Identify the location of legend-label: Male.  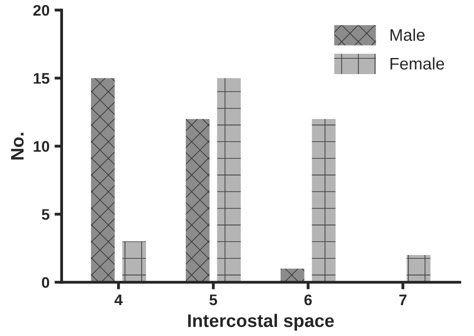
(407, 34).